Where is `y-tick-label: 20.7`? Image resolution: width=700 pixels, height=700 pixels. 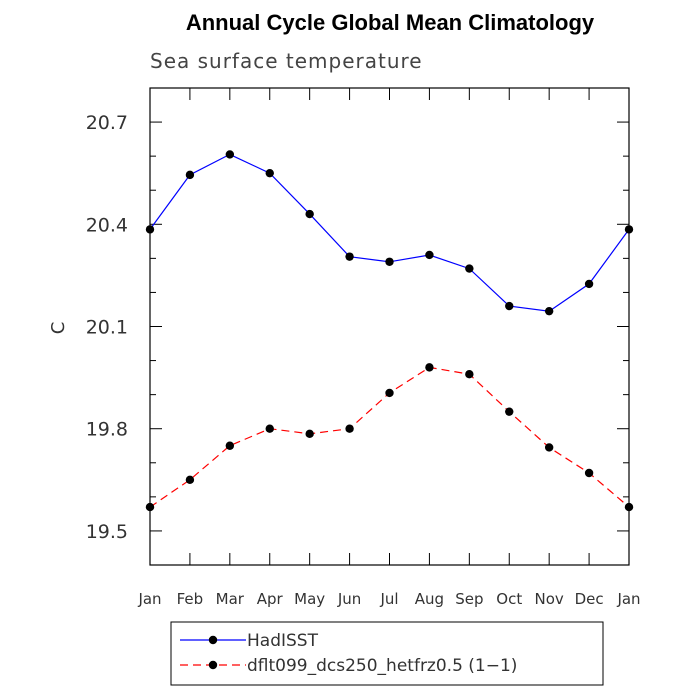
y-tick-label: 20.7 is located at coordinates (107, 123).